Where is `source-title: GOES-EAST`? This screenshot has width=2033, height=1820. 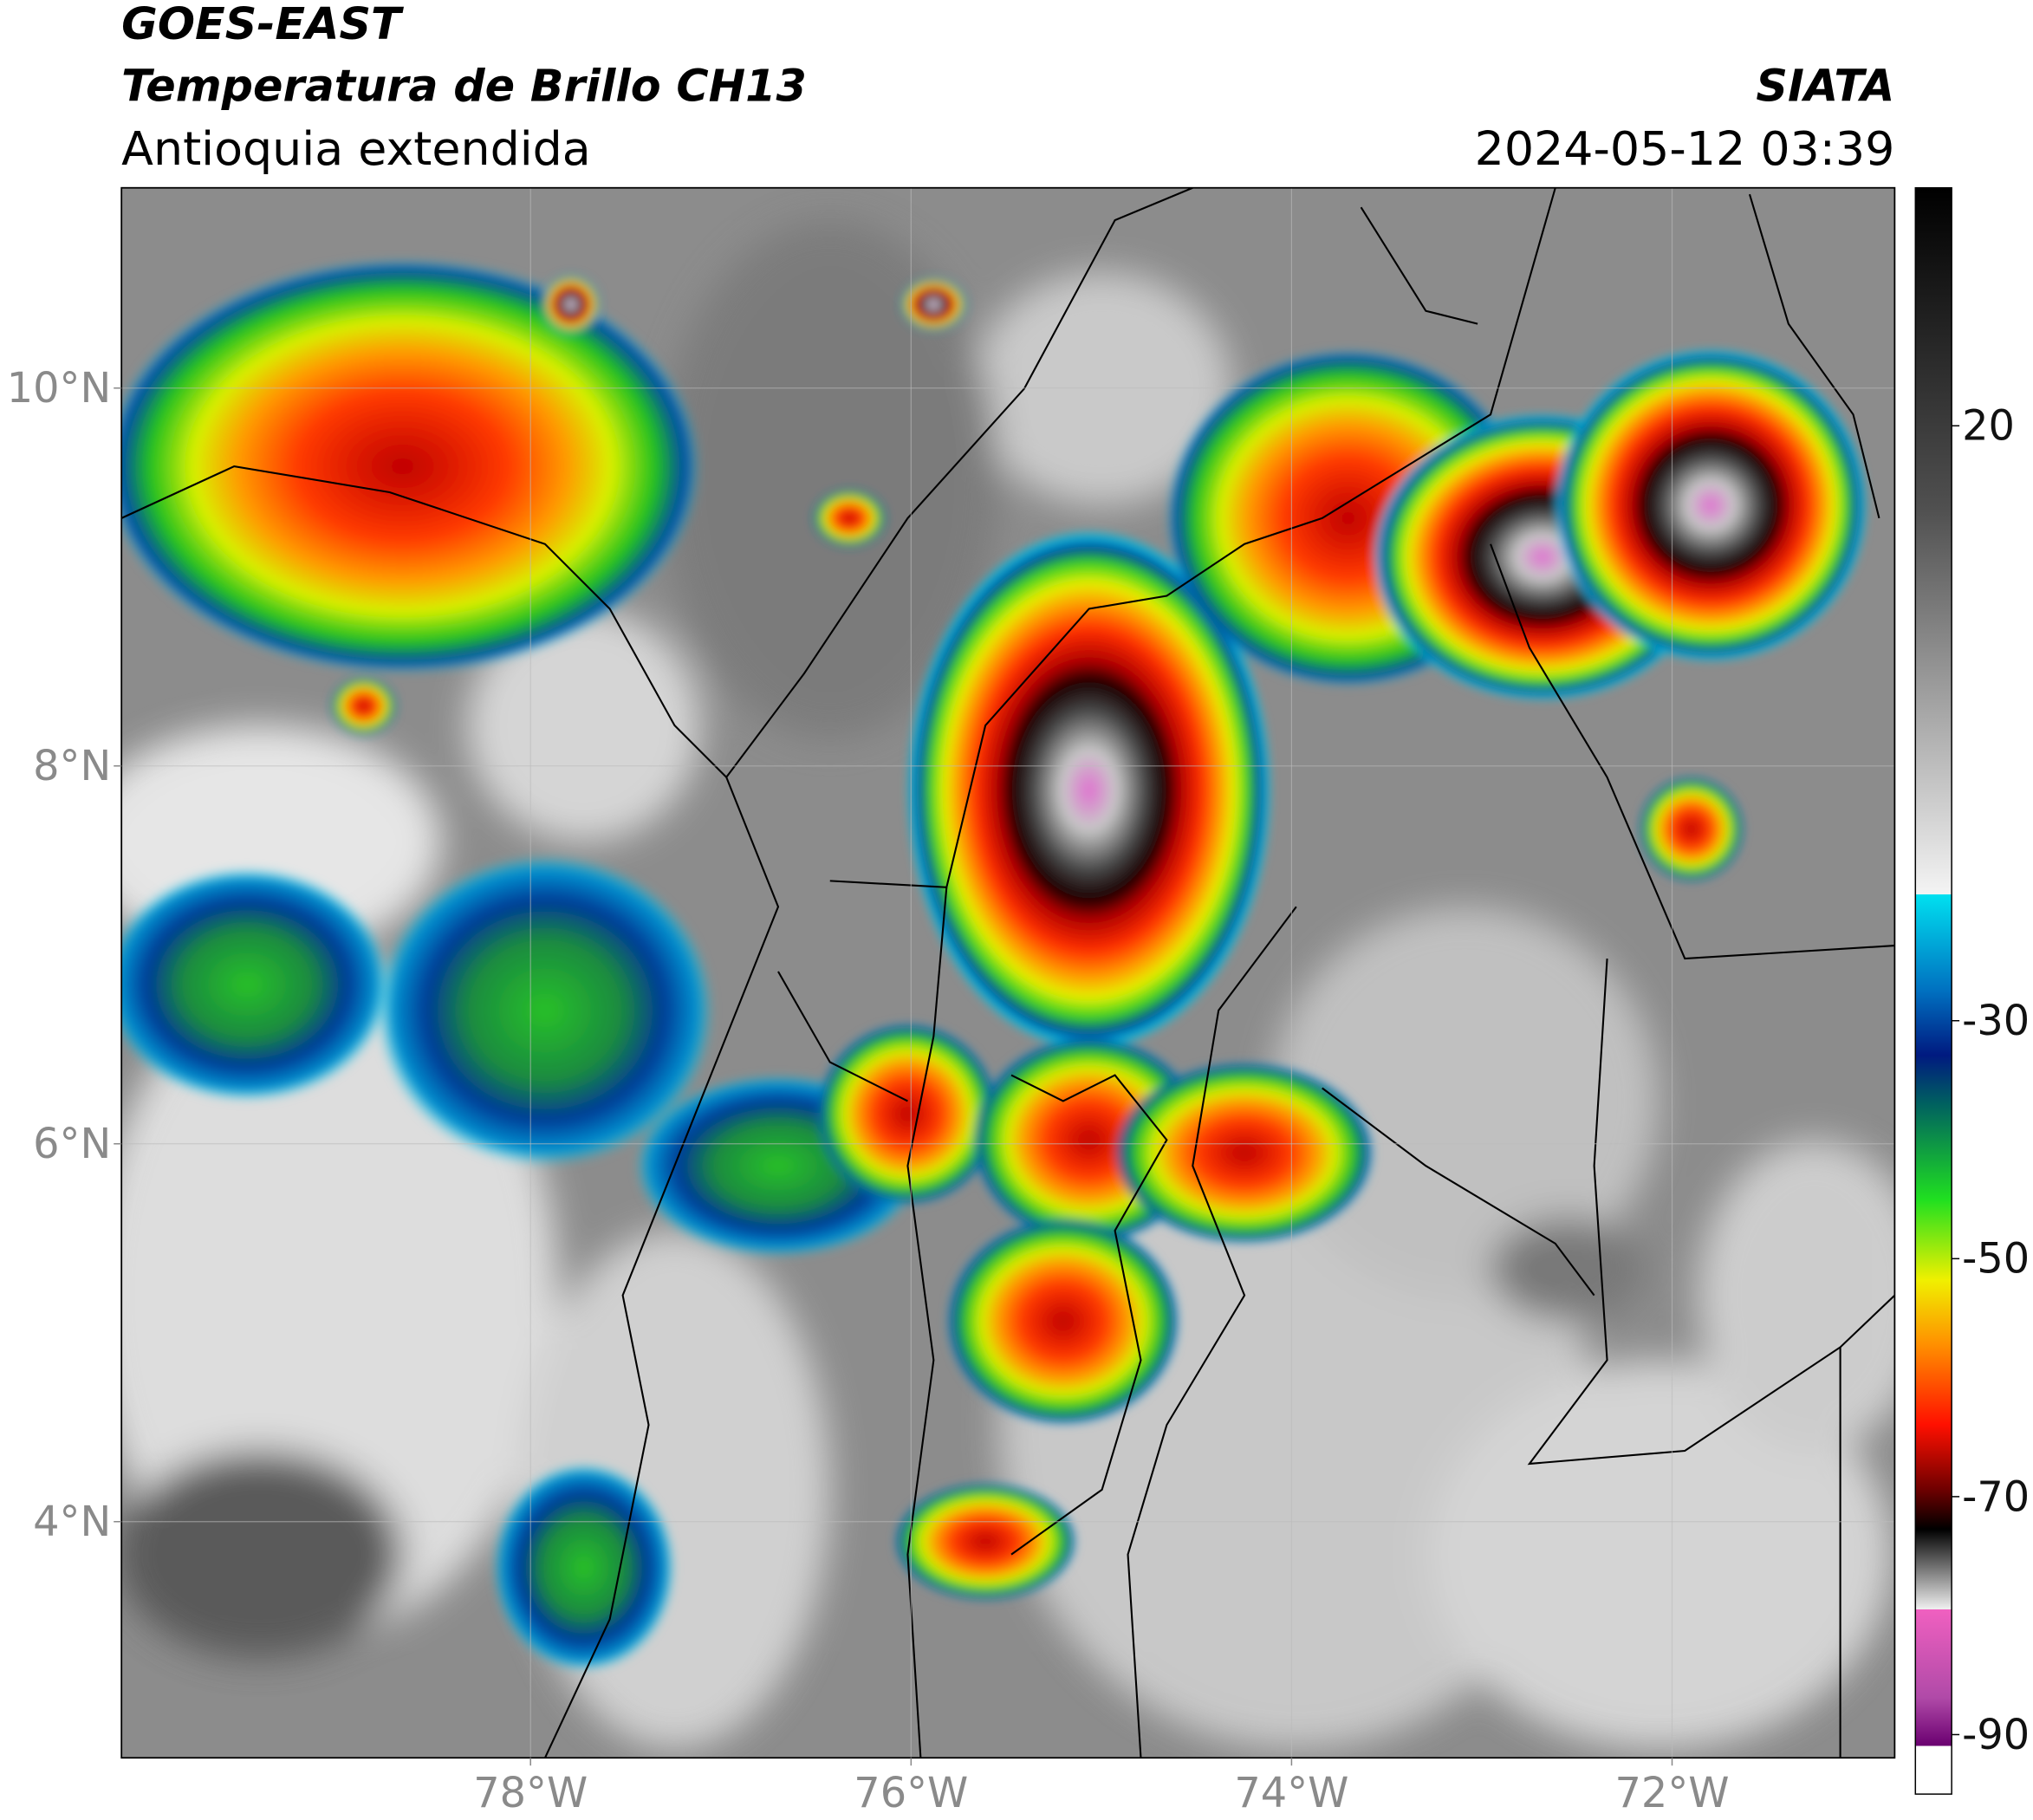 source-title: GOES-EAST is located at coordinates (262, 24).